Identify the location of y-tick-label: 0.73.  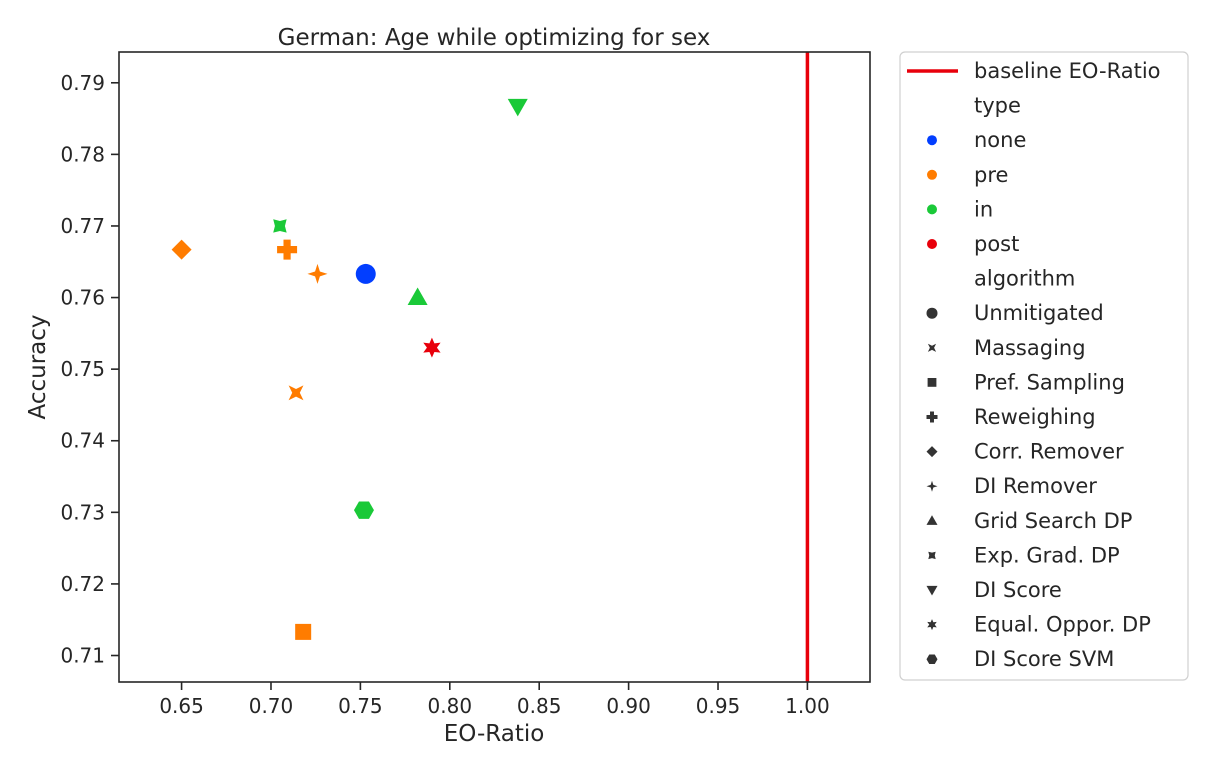
(82, 512).